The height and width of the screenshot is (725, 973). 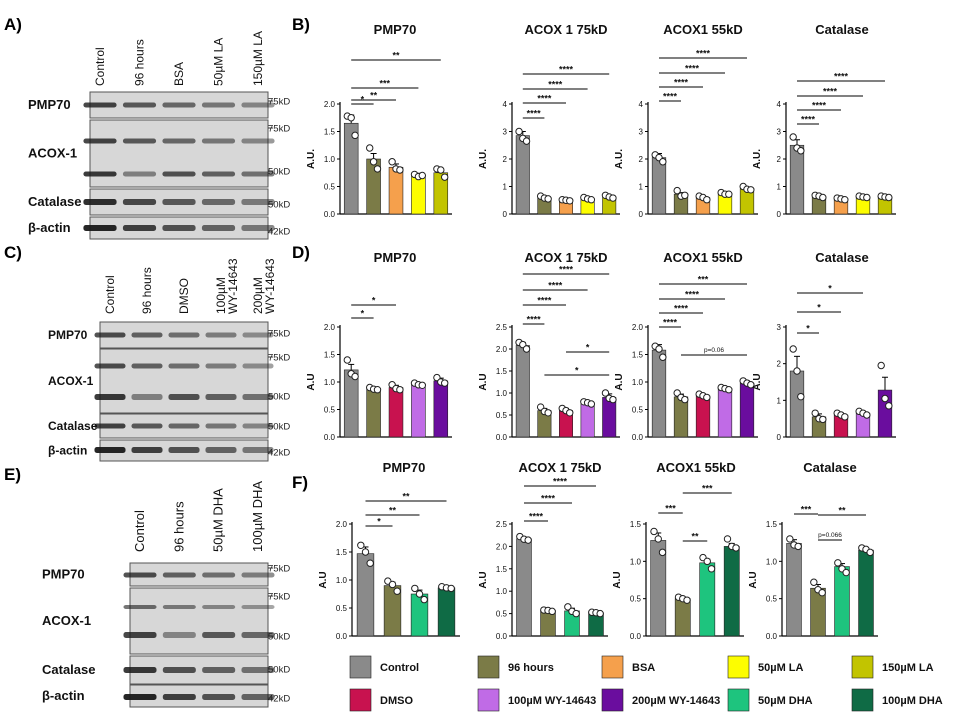 I want to click on legend-item-200-m-wy-14643: 200µM WY-14643, so click(x=660, y=700).